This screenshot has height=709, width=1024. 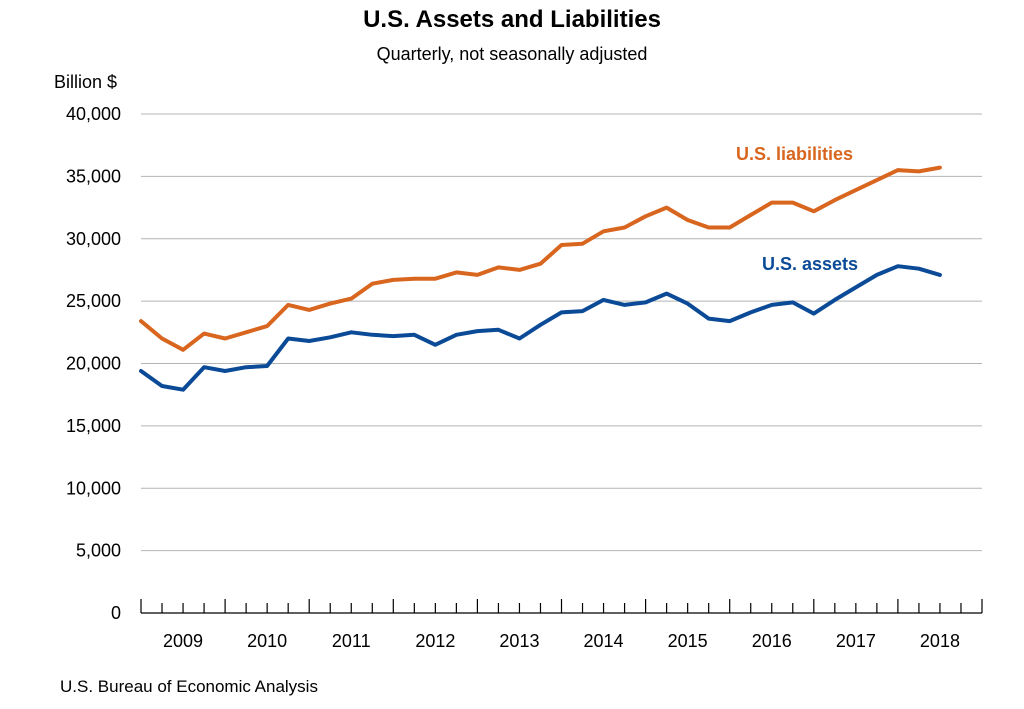 I want to click on x-tick-label: 2011, so click(x=351, y=641).